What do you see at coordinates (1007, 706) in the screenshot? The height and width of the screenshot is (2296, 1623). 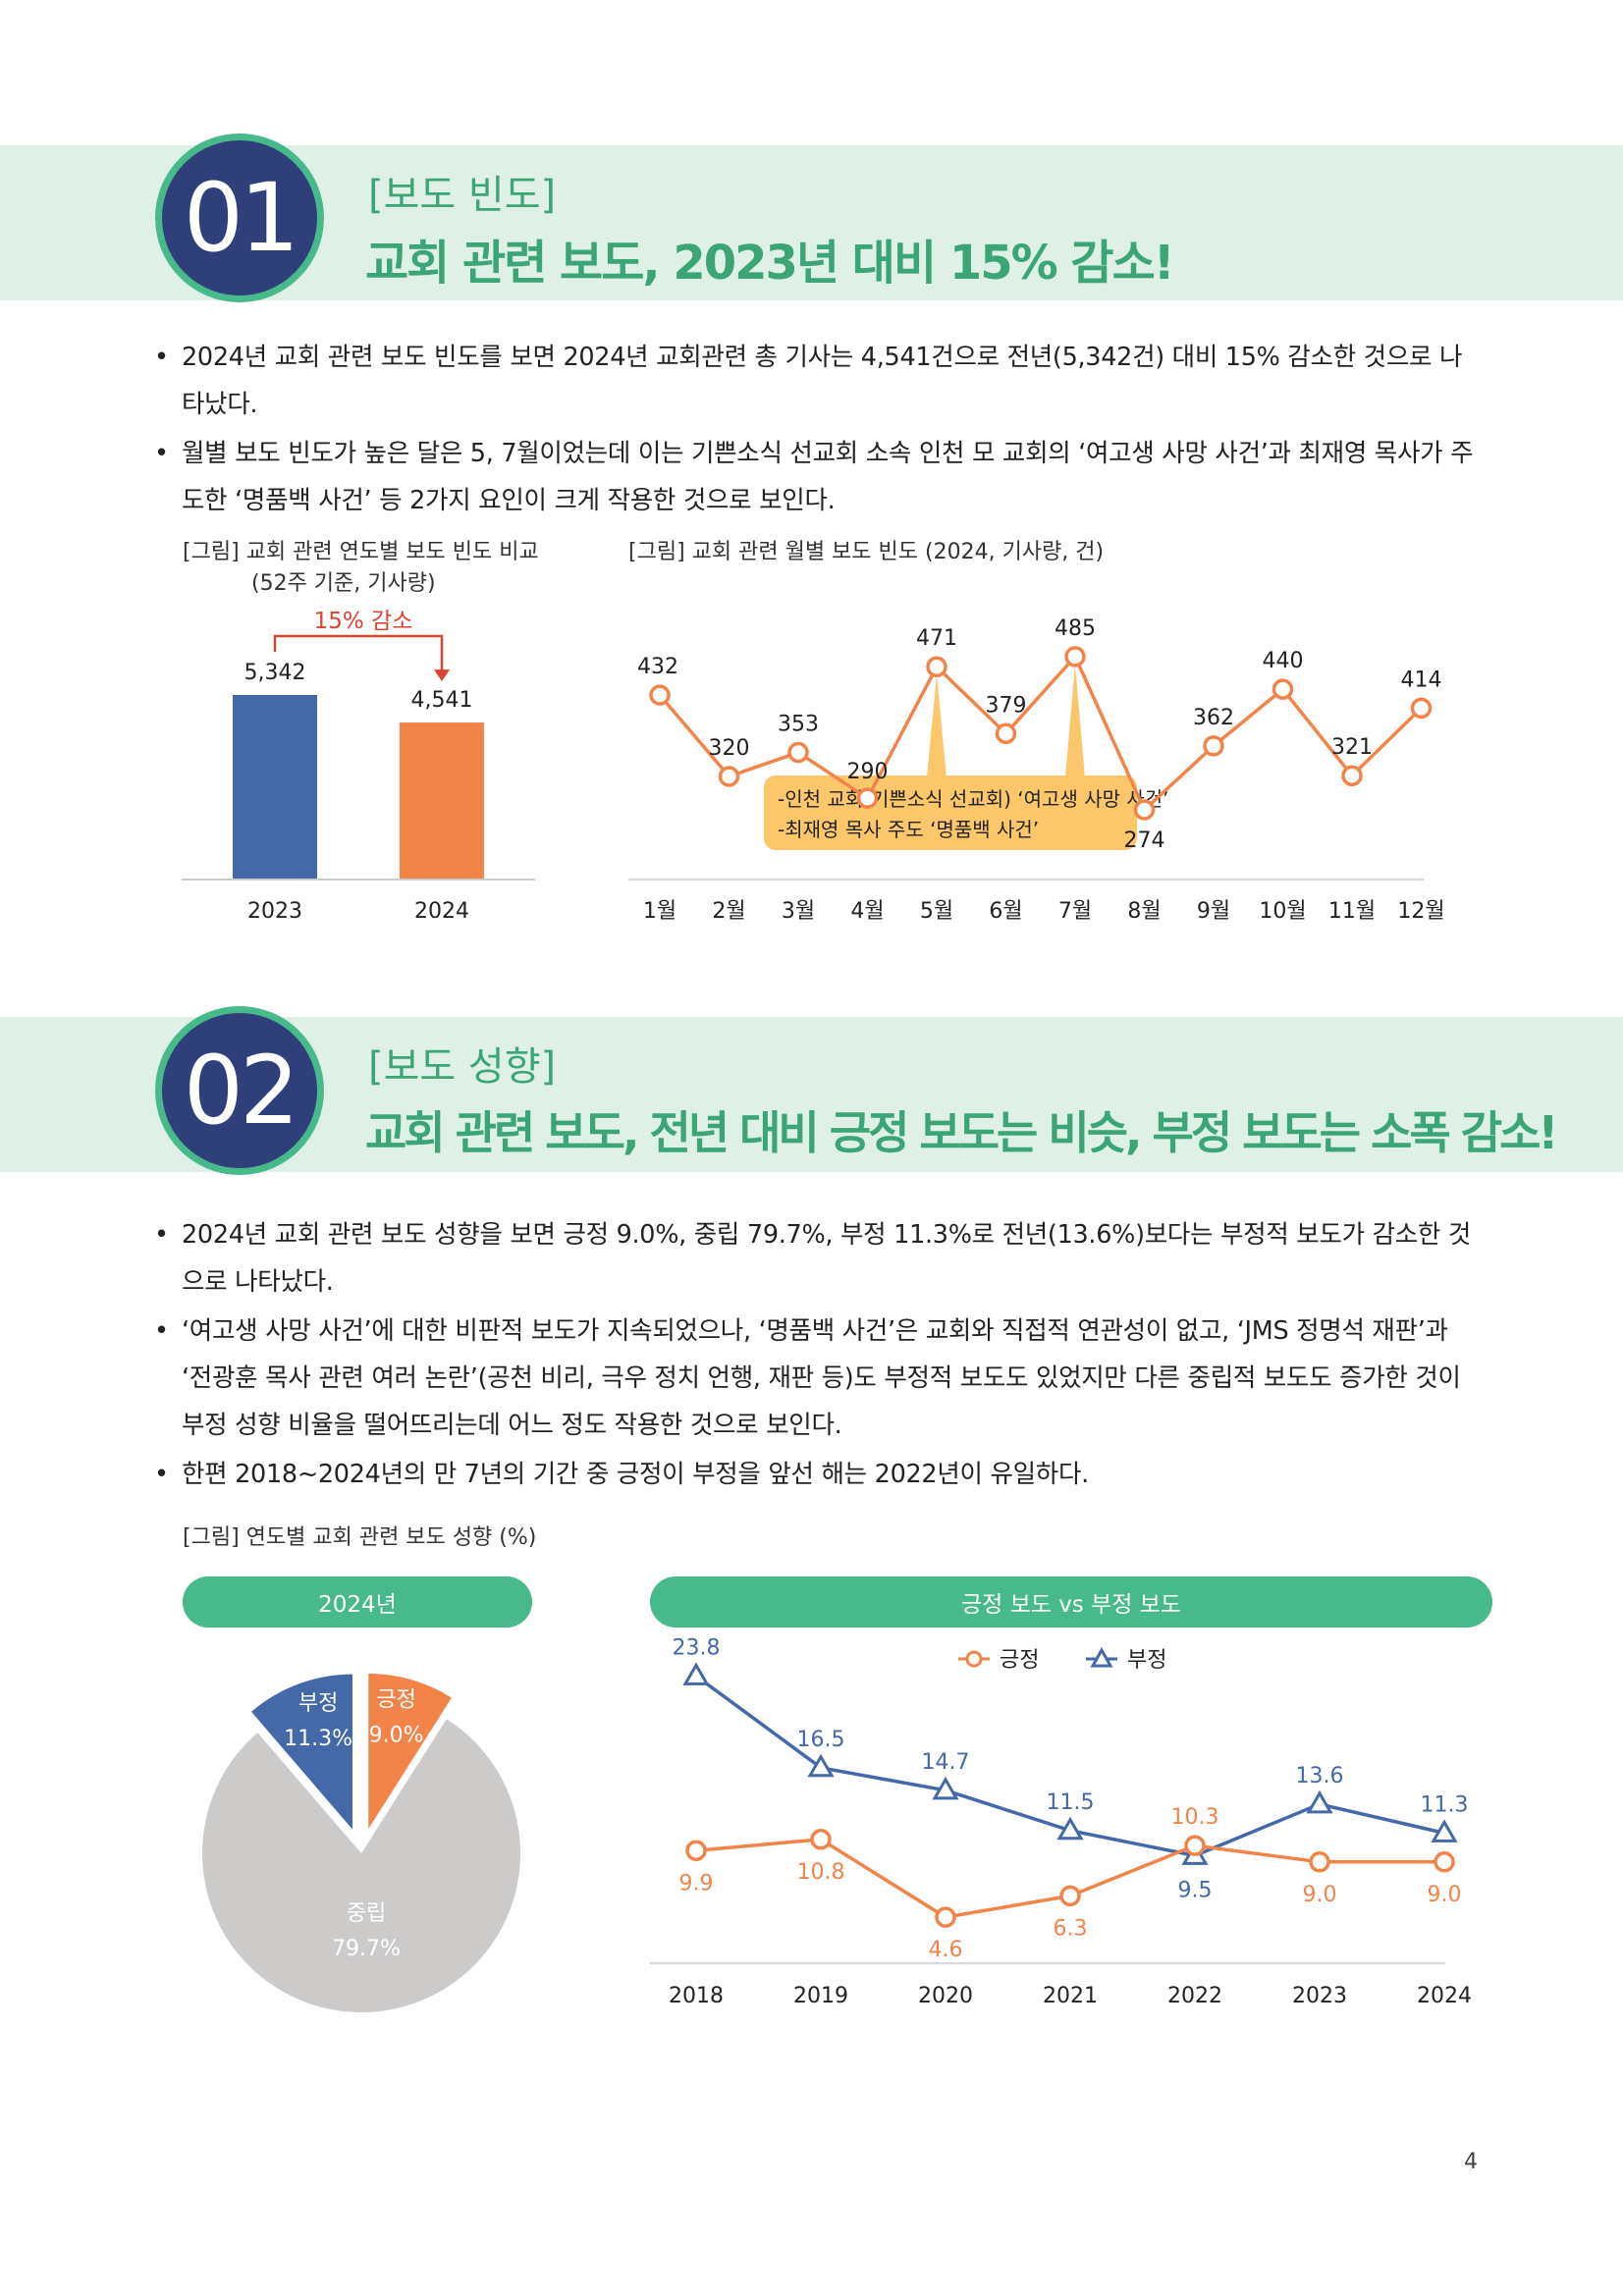 I see `data-label: 379` at bounding box center [1007, 706].